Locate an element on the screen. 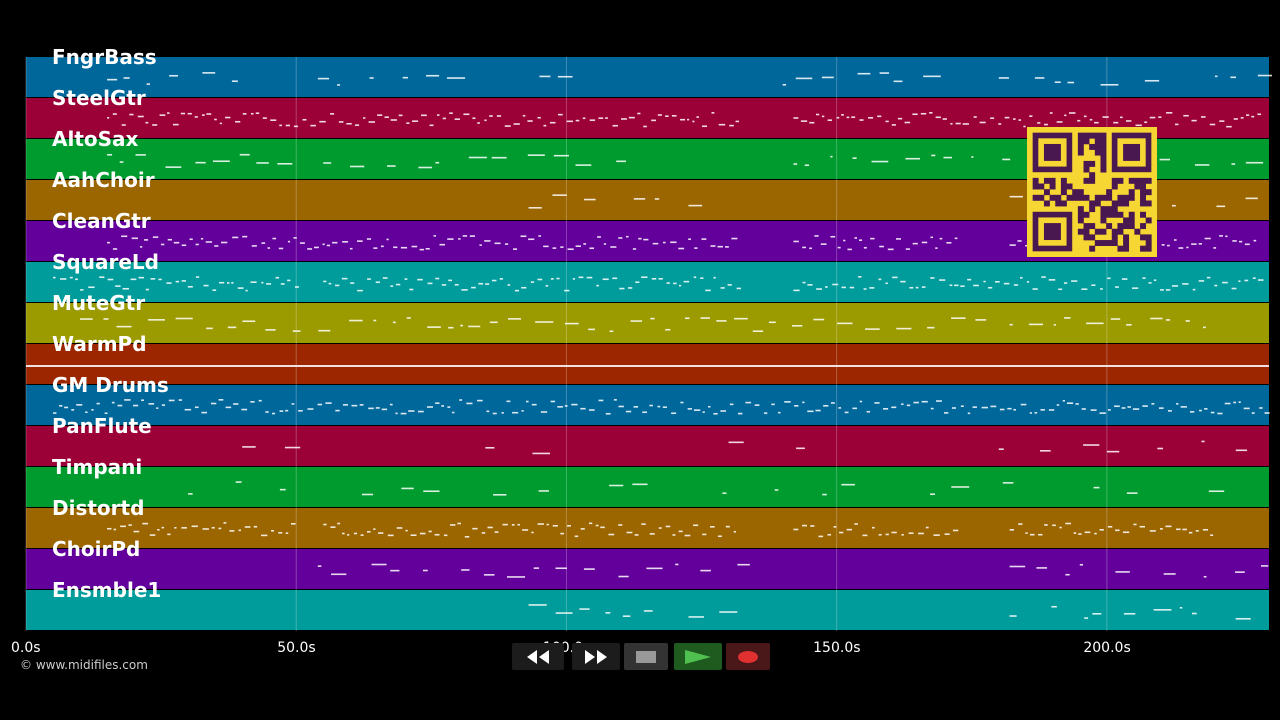  stop-button is located at coordinates (646, 656).